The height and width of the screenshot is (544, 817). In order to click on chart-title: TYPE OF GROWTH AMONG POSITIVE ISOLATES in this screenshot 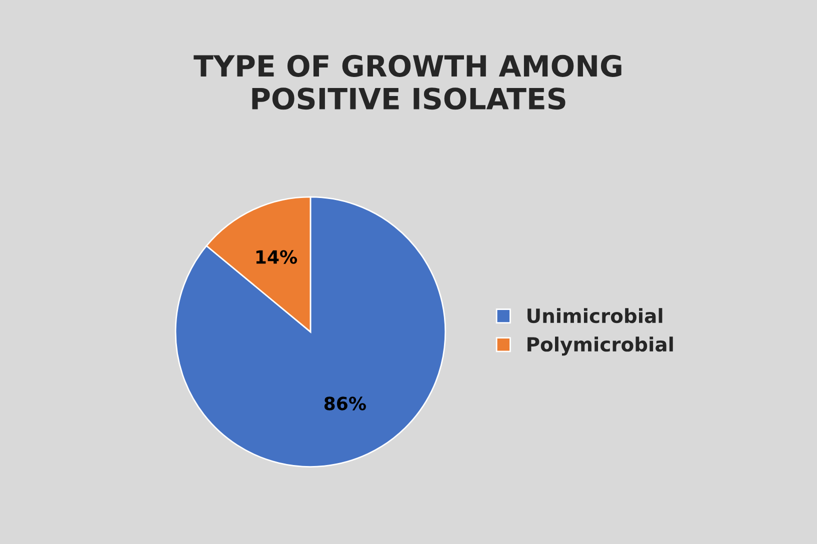, I will do `click(408, 82)`.